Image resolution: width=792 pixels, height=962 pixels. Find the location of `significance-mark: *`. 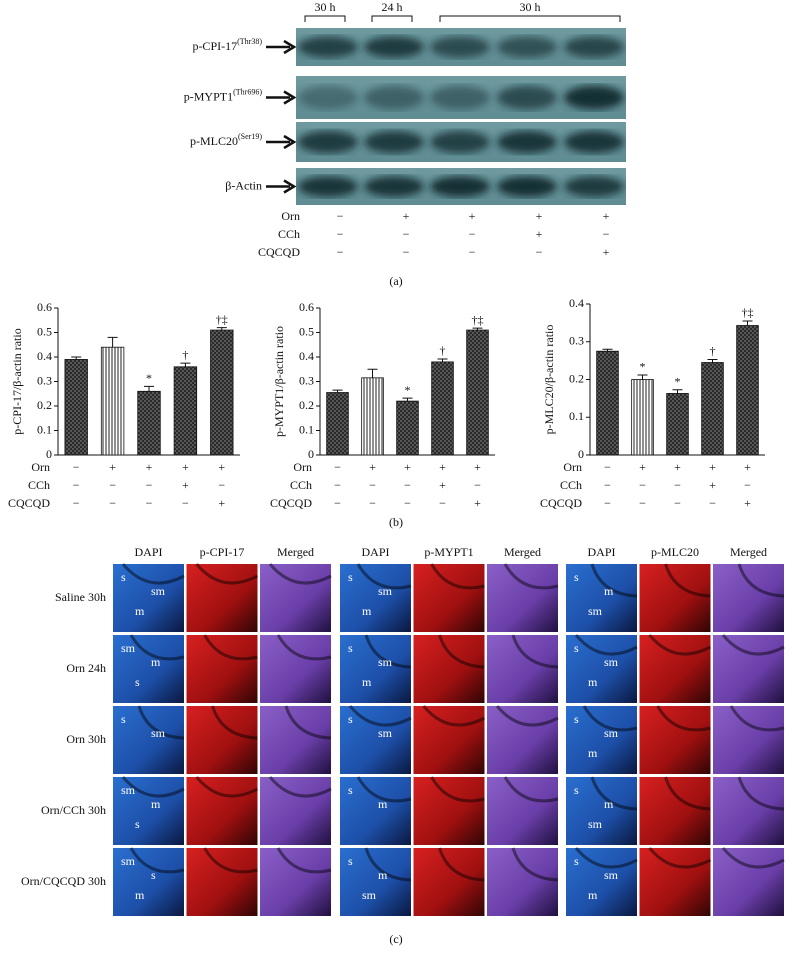

significance-mark: * is located at coordinates (678, 381).